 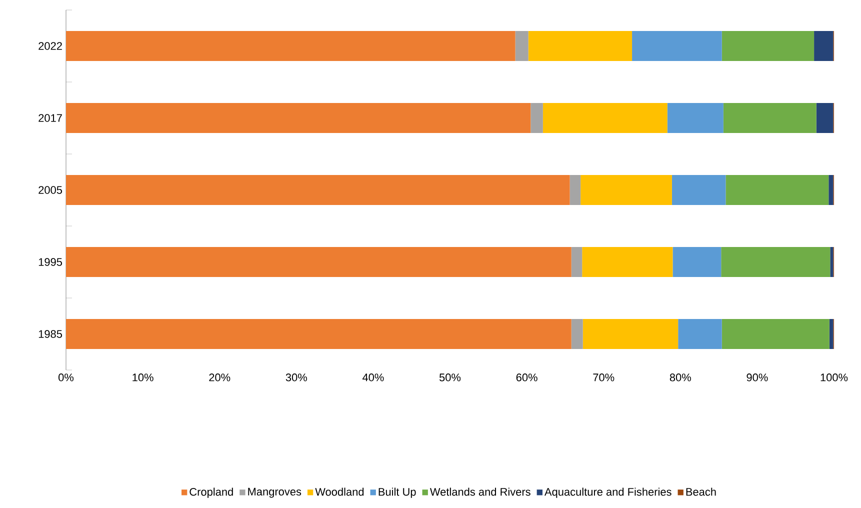 I want to click on x-tick-label: 10%, so click(x=143, y=378).